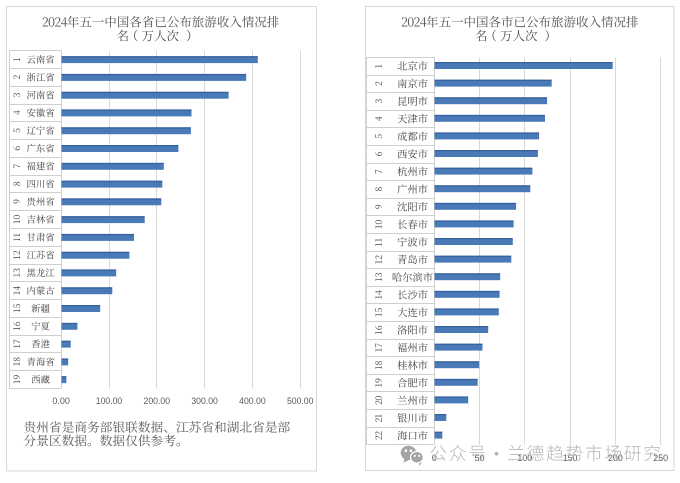  What do you see at coordinates (204, 401) in the screenshot?
I see `svg-text: 300.00` at bounding box center [204, 401].